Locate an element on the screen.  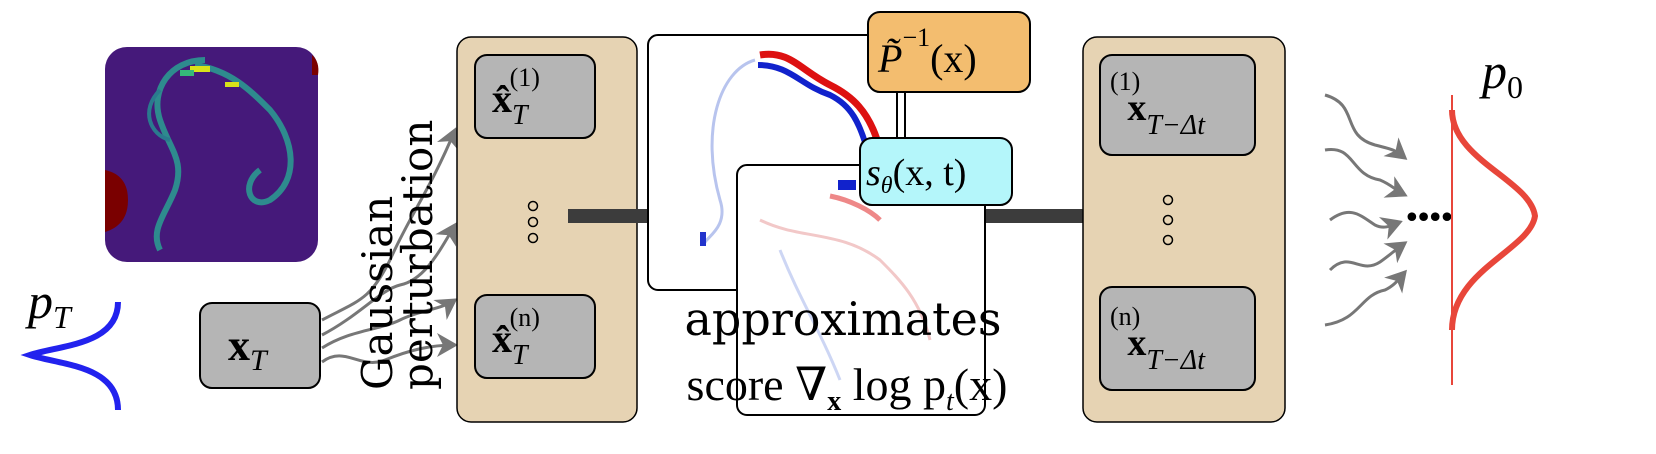
svg-text: P̃−1(x) is located at coordinates (927, 52).